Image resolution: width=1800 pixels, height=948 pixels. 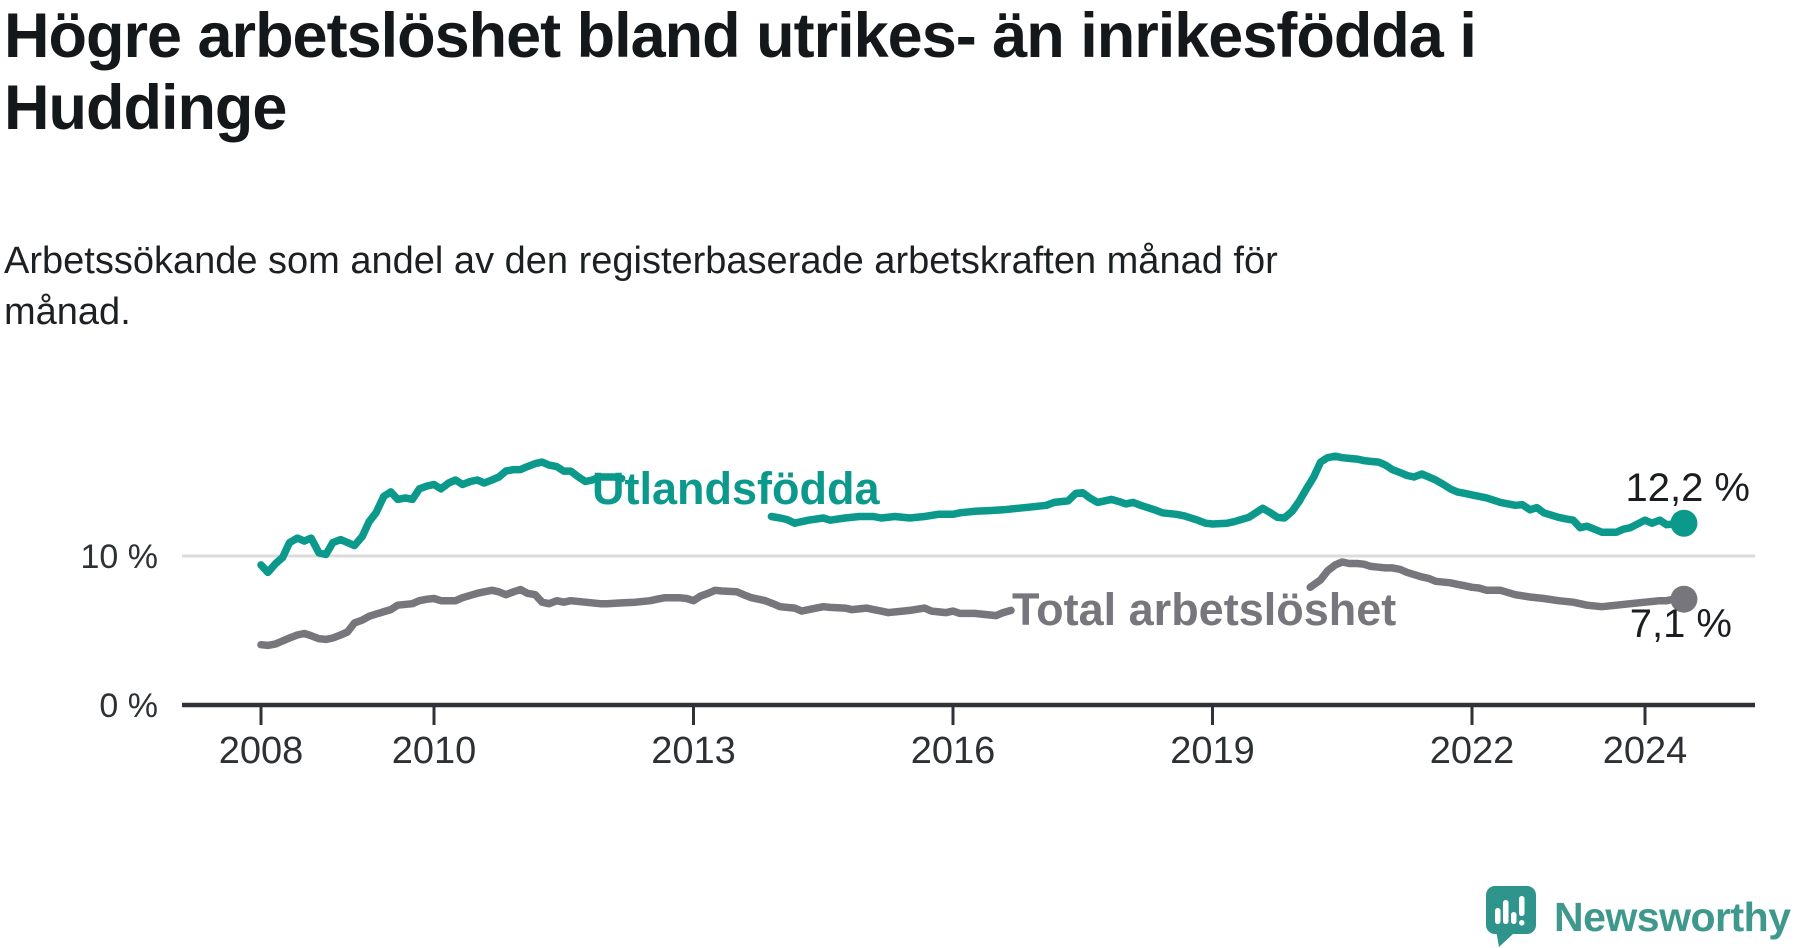 I want to click on svg-text: 0 %, so click(x=128, y=706).